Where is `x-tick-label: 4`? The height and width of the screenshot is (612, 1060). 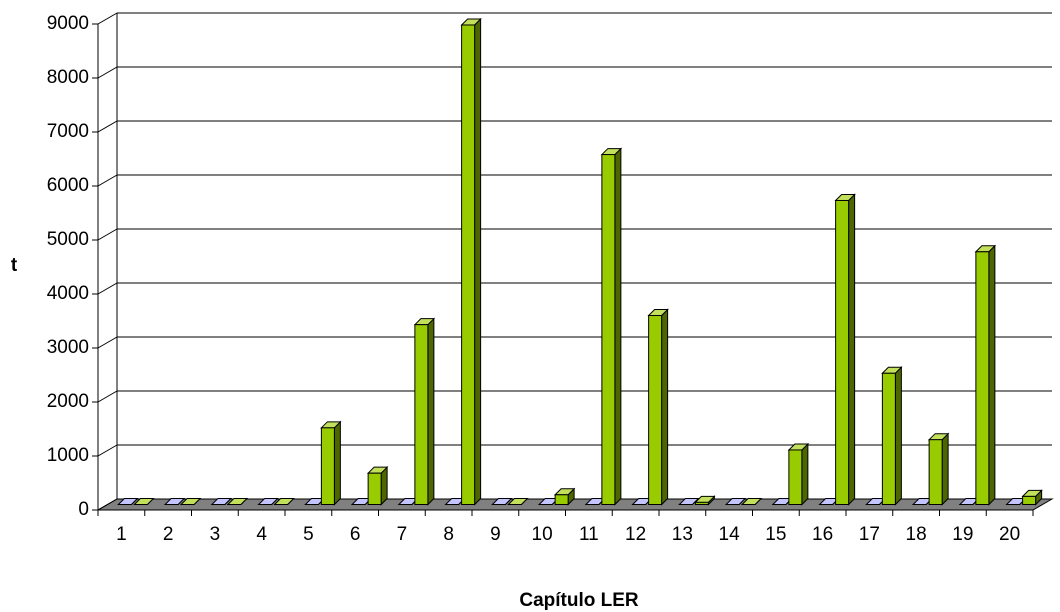
x-tick-label: 4 is located at coordinates (261, 534).